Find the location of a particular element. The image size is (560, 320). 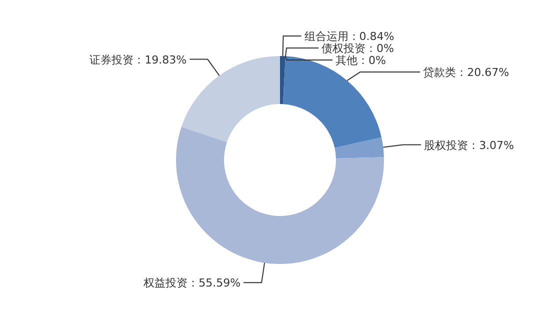

slice-label: 股权投资：3.07% is located at coordinates (469, 145).